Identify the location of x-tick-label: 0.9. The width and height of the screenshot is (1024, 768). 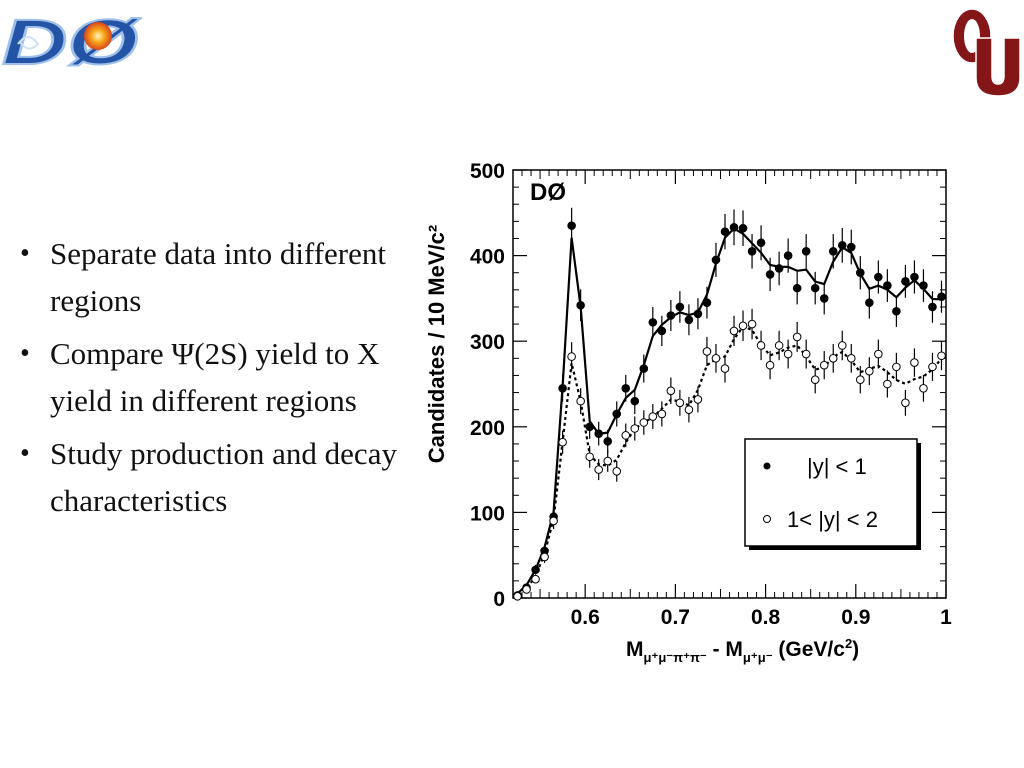
(855, 617).